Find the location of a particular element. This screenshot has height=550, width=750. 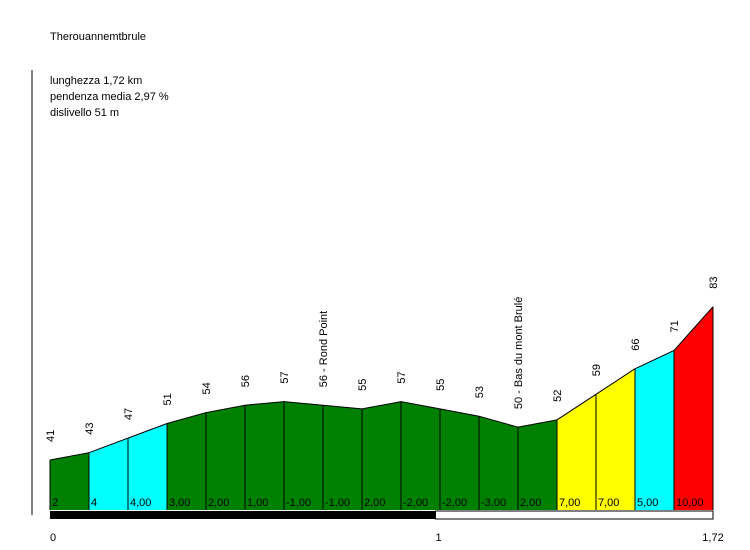

chart-title: Therouannemtbrule is located at coordinates (98, 37).